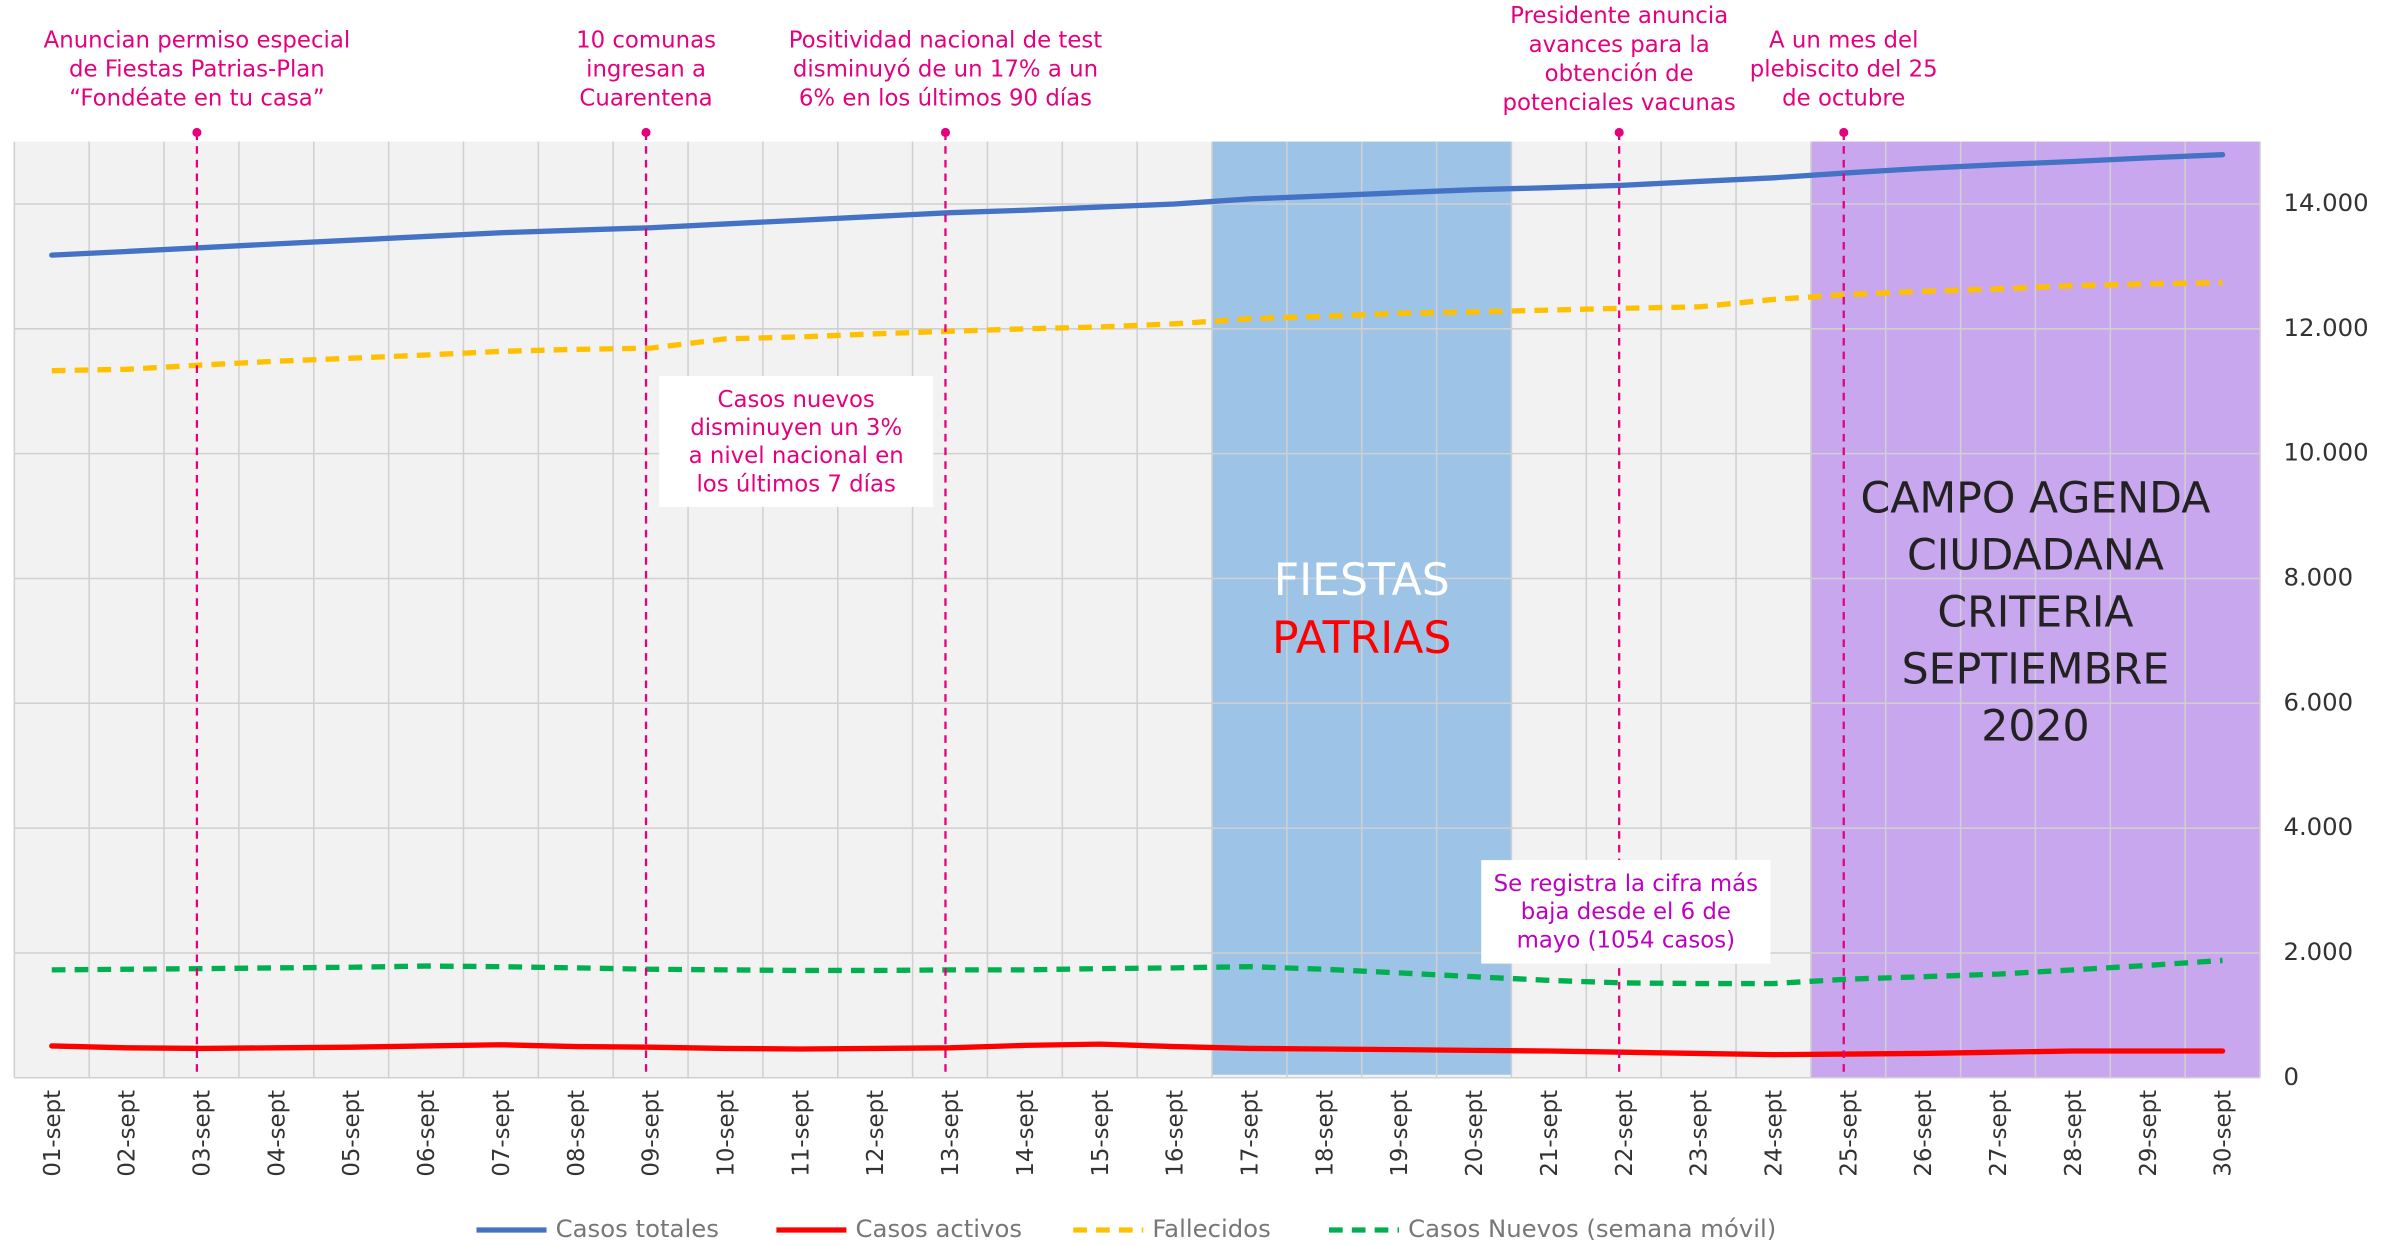 Image resolution: width=2387 pixels, height=1246 pixels. What do you see at coordinates (939, 1228) in the screenshot?
I see `legend-label: Casos activos` at bounding box center [939, 1228].